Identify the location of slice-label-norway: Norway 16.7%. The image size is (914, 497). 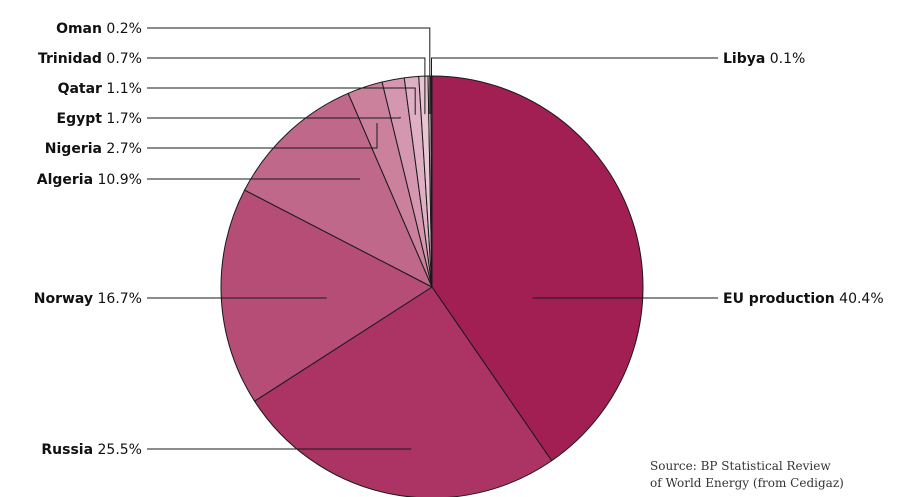
(88, 299).